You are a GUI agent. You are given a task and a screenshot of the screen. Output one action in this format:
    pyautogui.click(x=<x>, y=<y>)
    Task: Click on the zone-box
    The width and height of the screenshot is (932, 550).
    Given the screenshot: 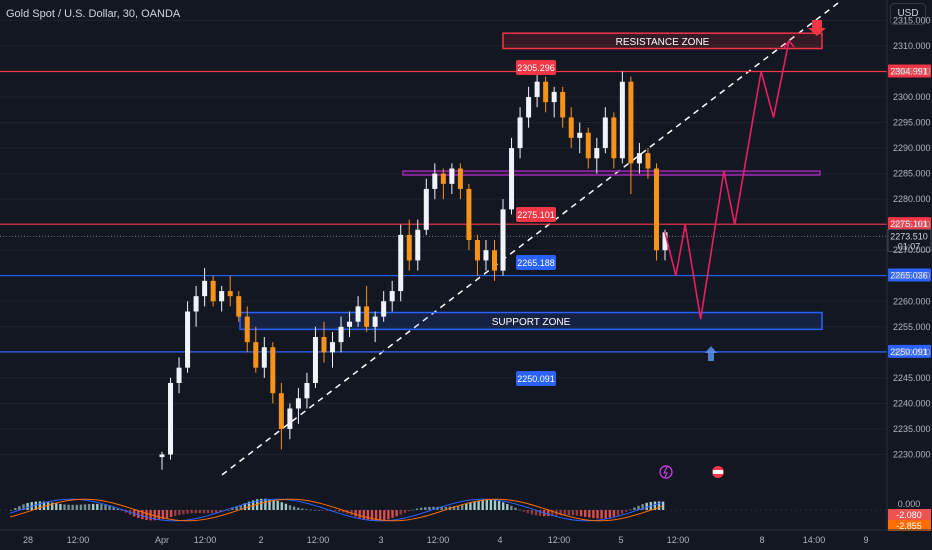 What is the action you would take?
    pyautogui.click(x=662, y=41)
    